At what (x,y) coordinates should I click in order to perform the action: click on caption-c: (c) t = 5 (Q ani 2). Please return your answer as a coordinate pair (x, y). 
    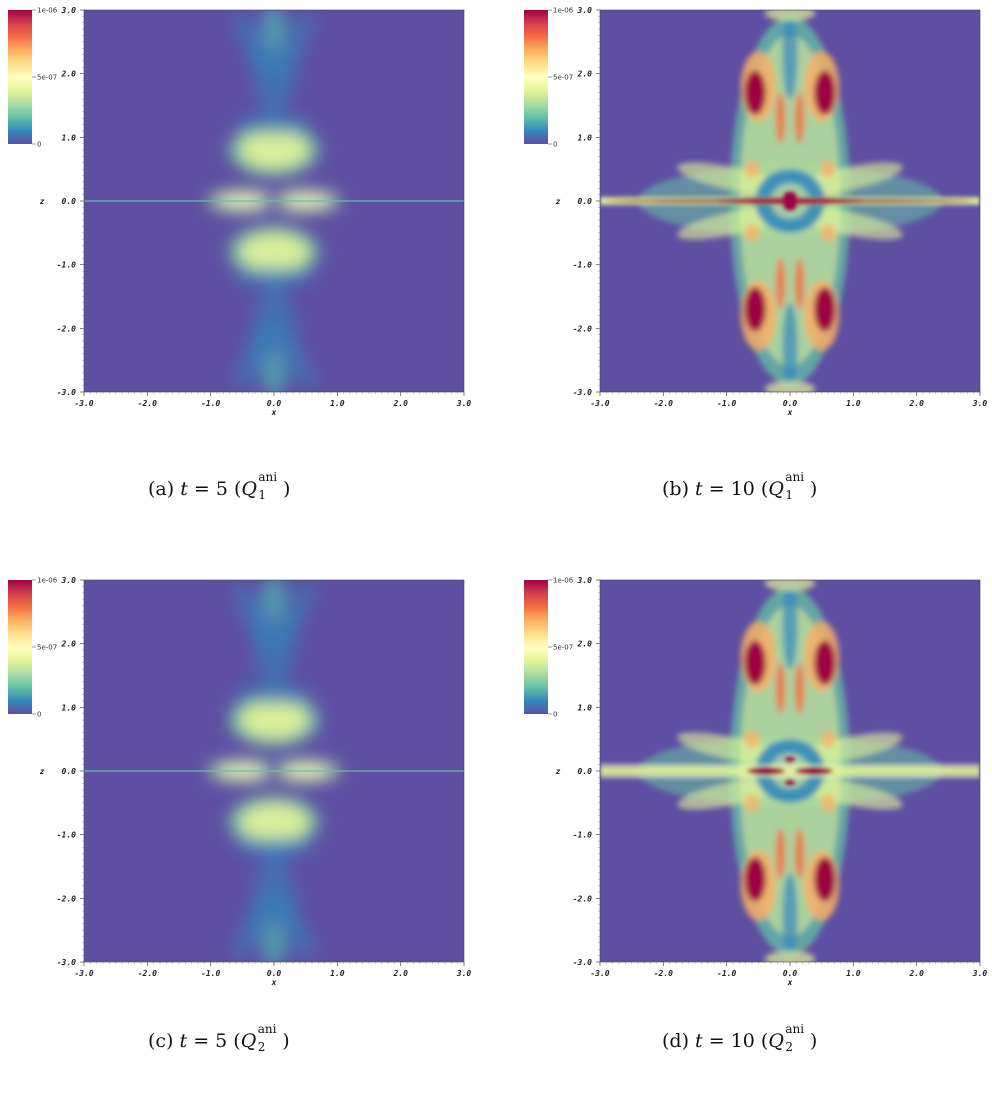
    Looking at the image, I should click on (219, 1038).